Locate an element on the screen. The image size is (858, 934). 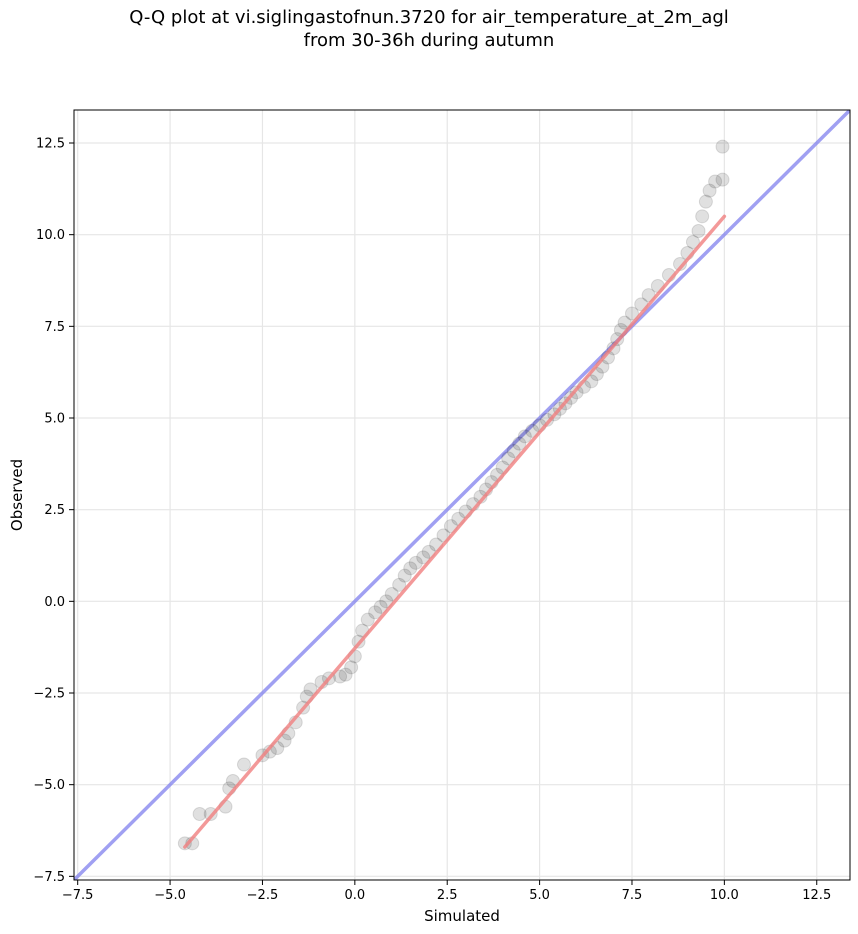
x-axis-ticks: −7.5 −5.0 −2.5 0.0 2.5 5.0 7.5 10.0 12.5 is located at coordinates (446, 891).